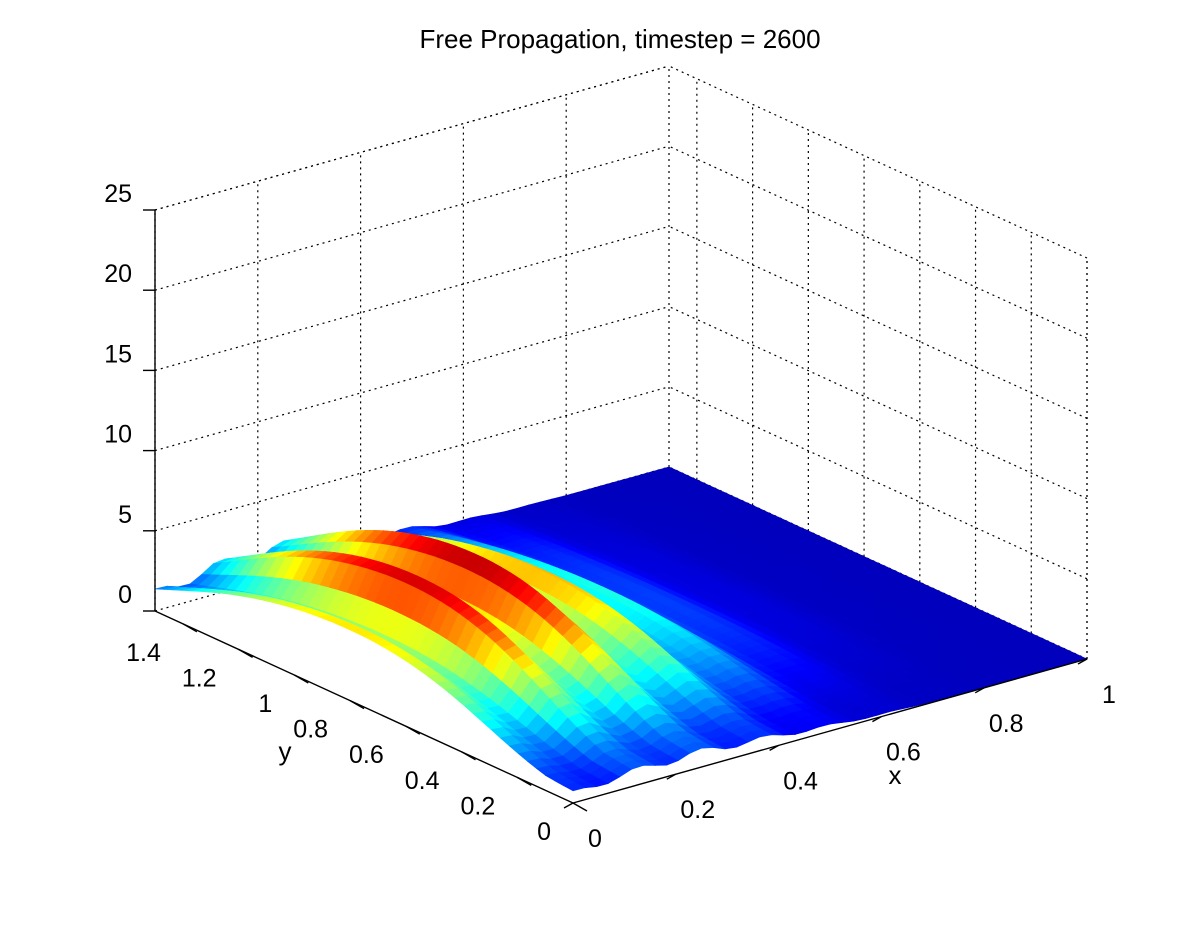 The width and height of the screenshot is (1200, 942). Describe the element at coordinates (800, 781) in the screenshot. I see `x-tick-label: 0.4` at that location.